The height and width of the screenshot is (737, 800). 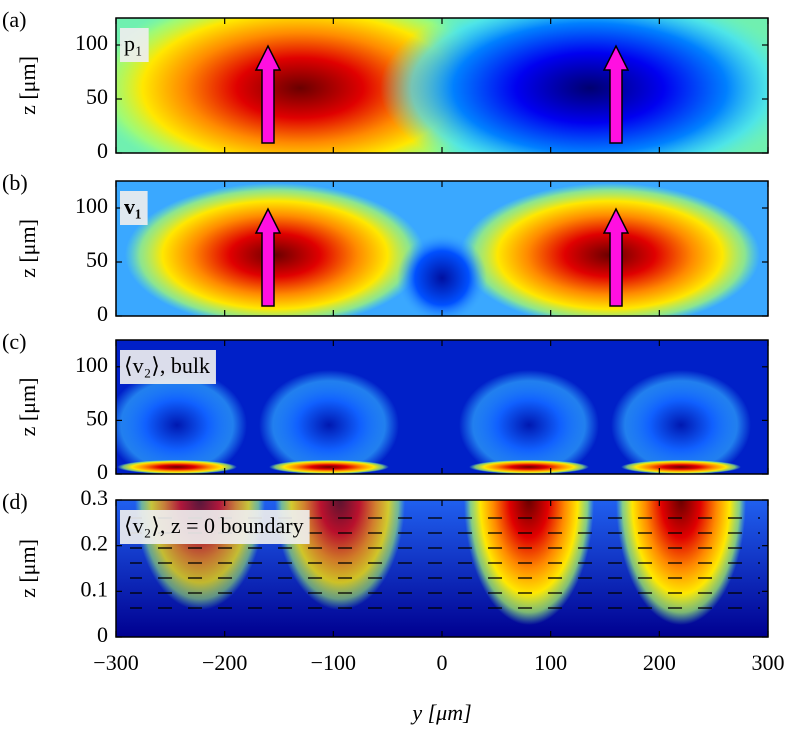 What do you see at coordinates (95, 543) in the screenshot?
I see `y-tick-label: 0.2` at bounding box center [95, 543].